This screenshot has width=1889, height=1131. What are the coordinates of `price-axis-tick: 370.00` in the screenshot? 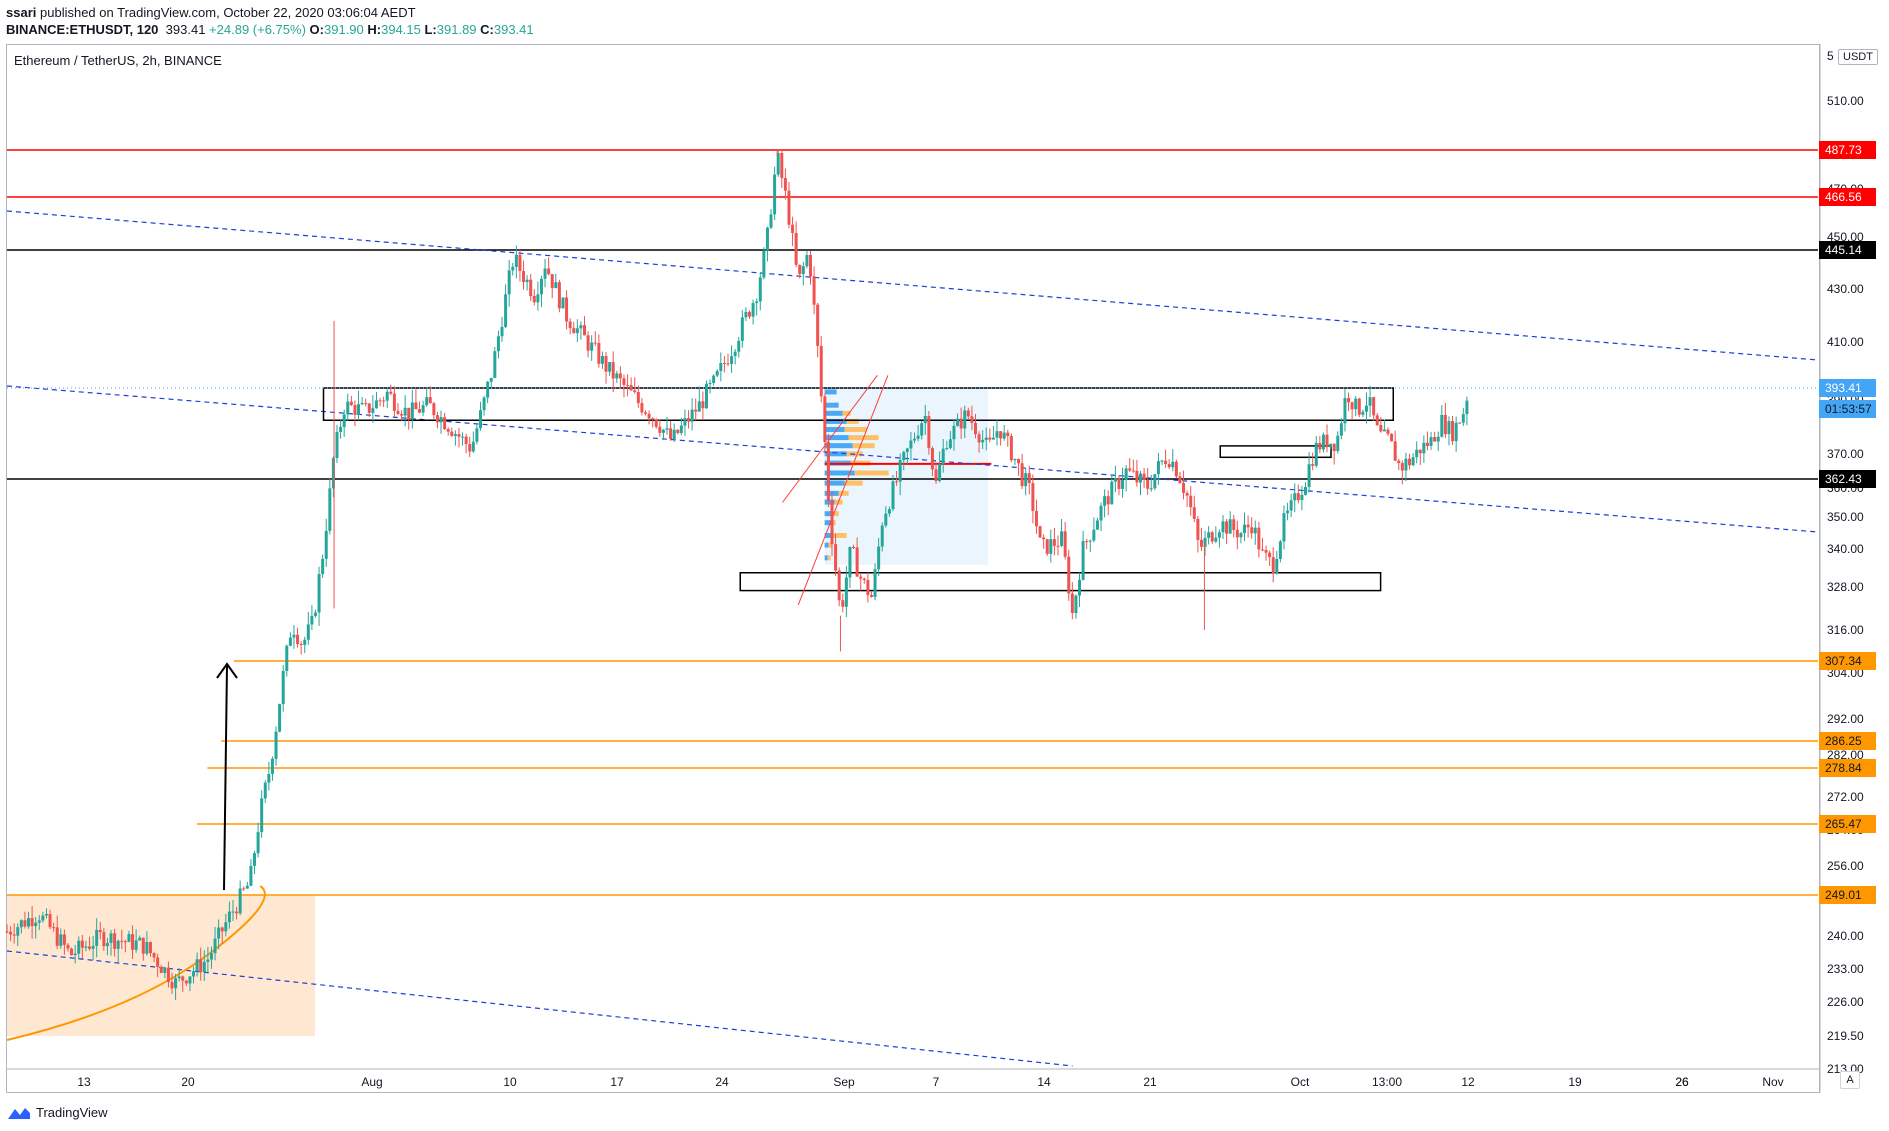 It's located at (1845, 454).